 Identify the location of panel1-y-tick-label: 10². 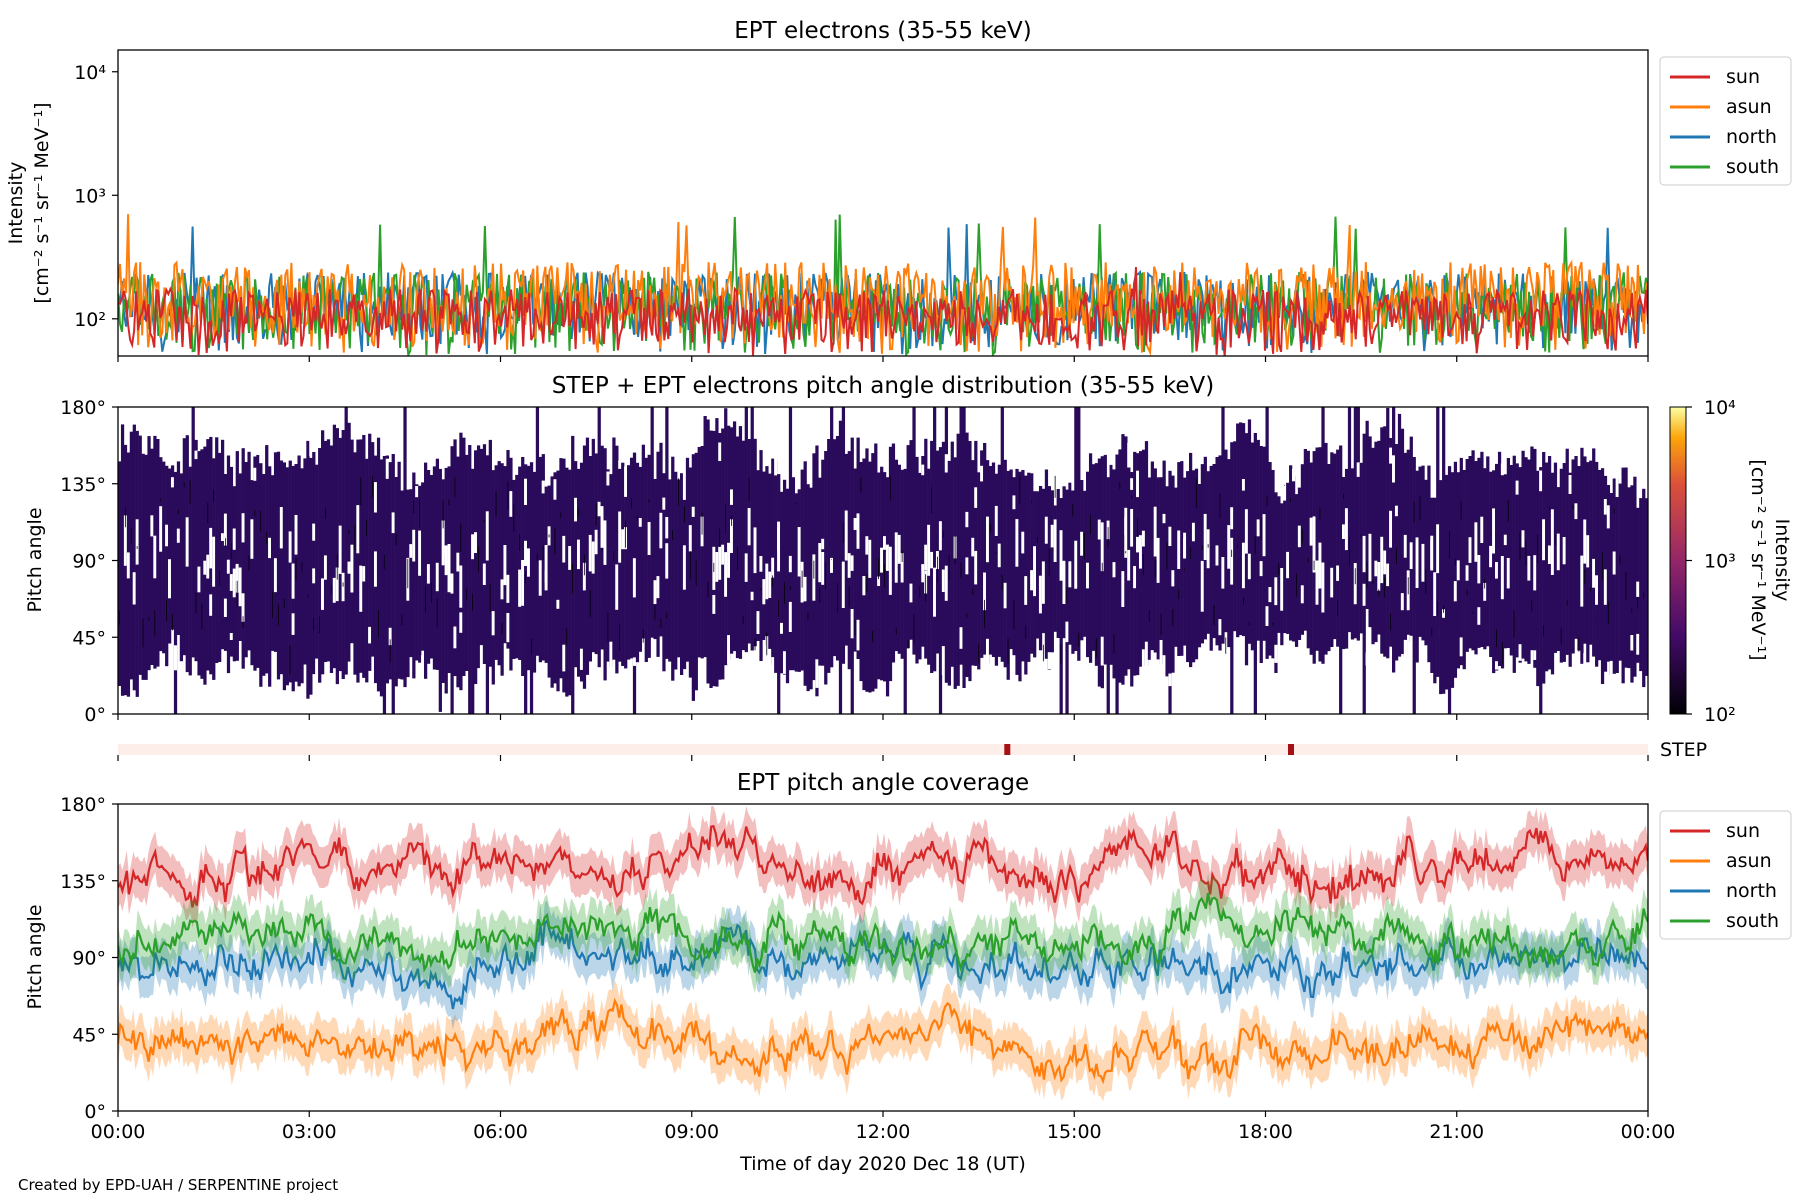
(90, 320).